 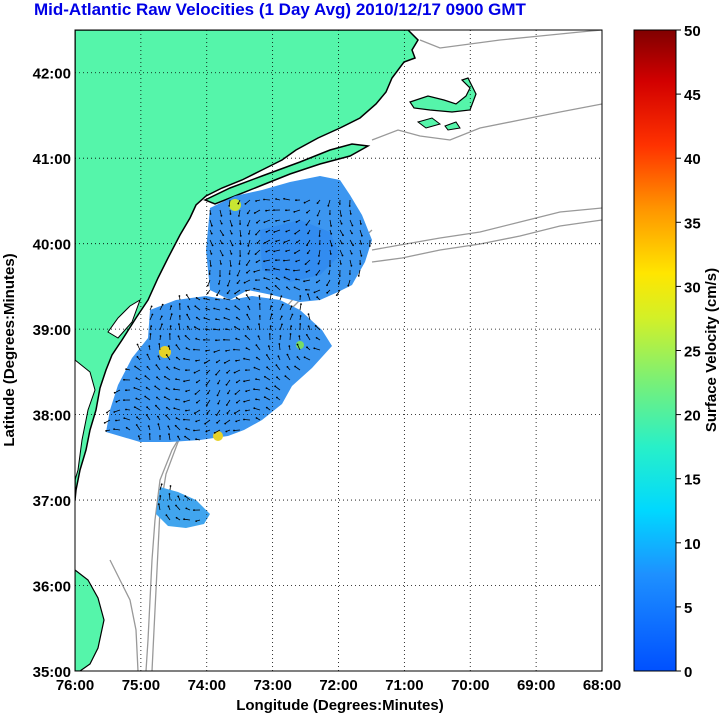 What do you see at coordinates (52, 245) in the screenshot?
I see `lat-tick-label: 40:00` at bounding box center [52, 245].